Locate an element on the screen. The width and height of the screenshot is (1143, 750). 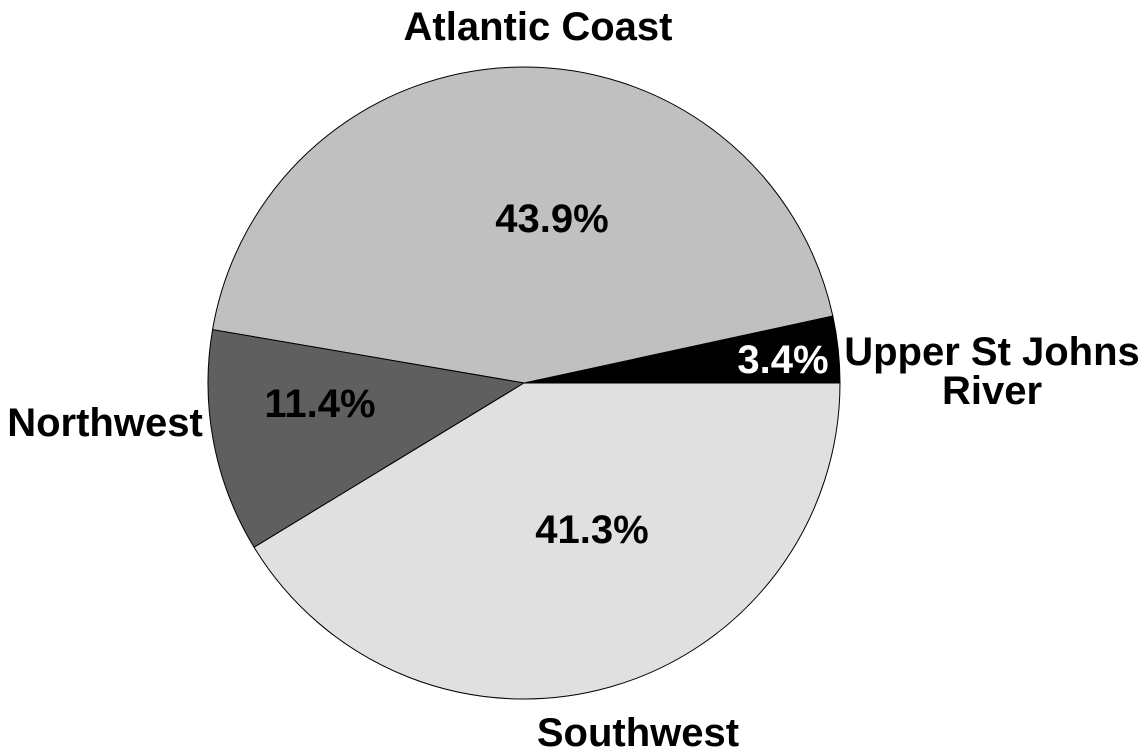
category-label-atlantic-coast: Atlantic Coast is located at coordinates (538, 27).